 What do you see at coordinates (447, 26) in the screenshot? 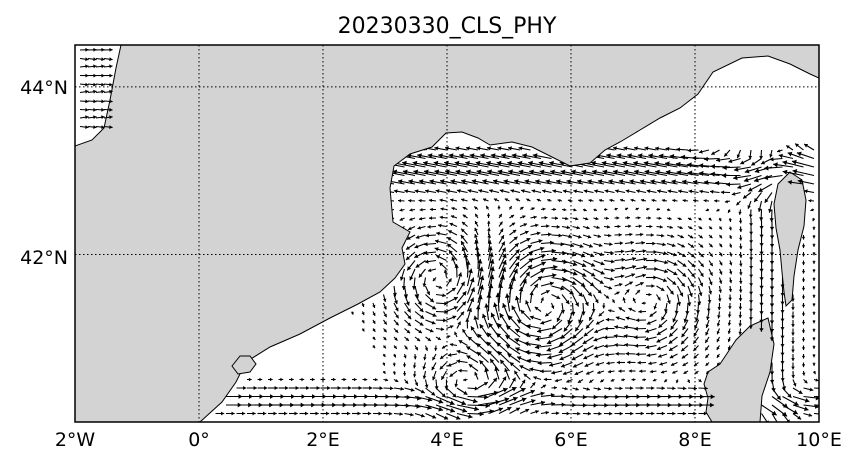
I see `map-title: 20230330_CLS_PHY` at bounding box center [447, 26].